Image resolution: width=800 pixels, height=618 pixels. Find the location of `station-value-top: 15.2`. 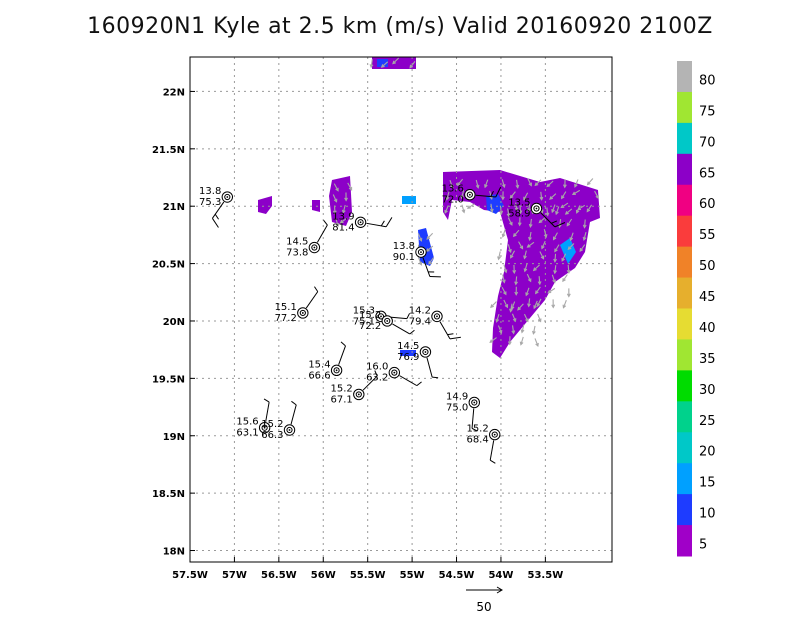

station-value-top: 15.2 is located at coordinates (370, 315).